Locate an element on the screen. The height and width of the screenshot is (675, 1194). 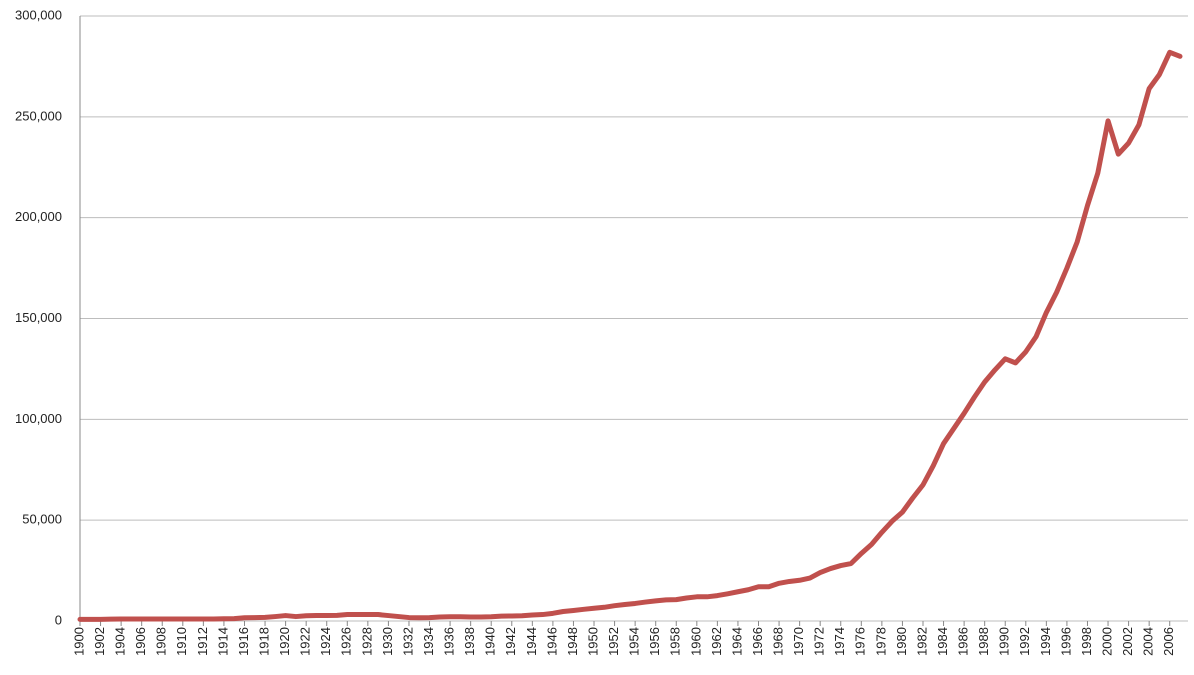
x-tick-label: 1958 is located at coordinates (675, 641).